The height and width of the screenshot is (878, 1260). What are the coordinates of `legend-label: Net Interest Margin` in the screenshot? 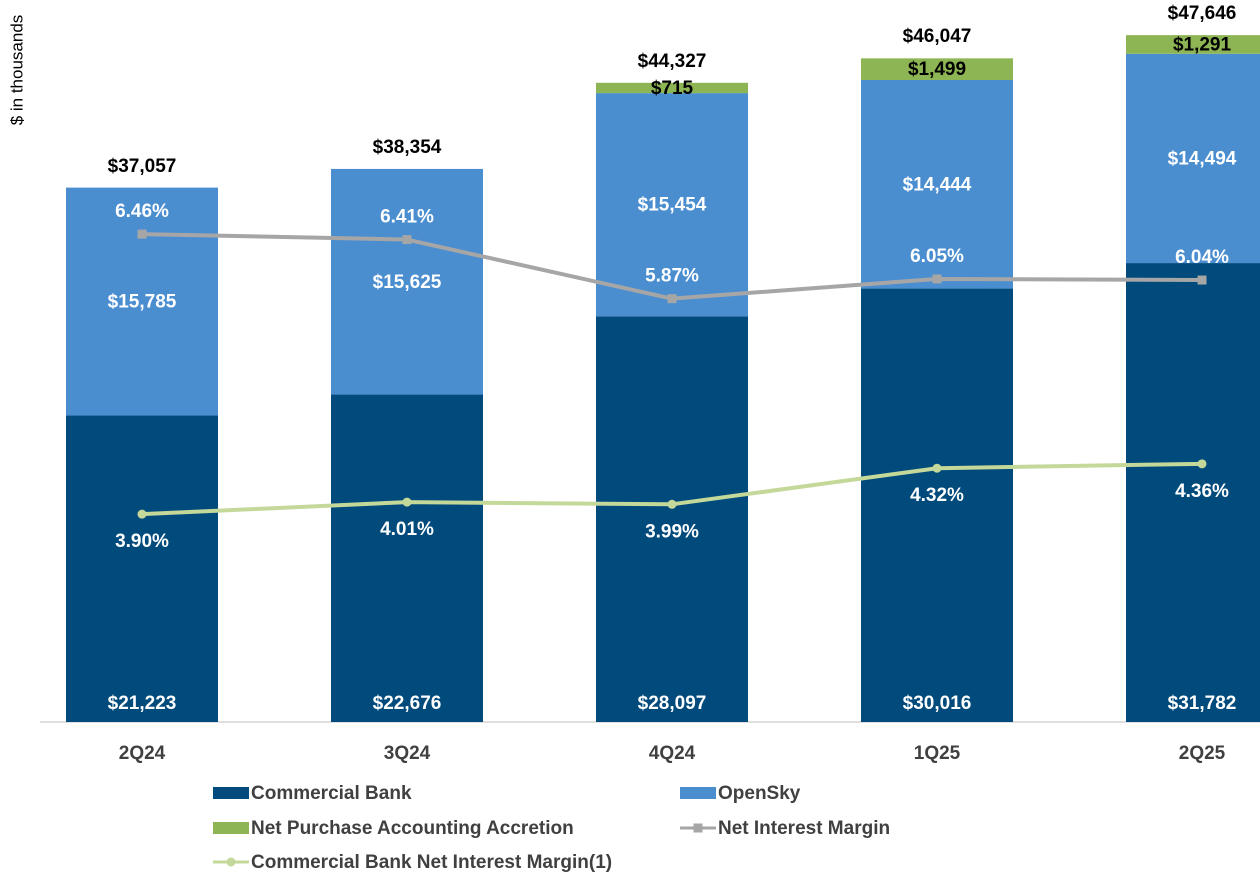 It's located at (804, 828).